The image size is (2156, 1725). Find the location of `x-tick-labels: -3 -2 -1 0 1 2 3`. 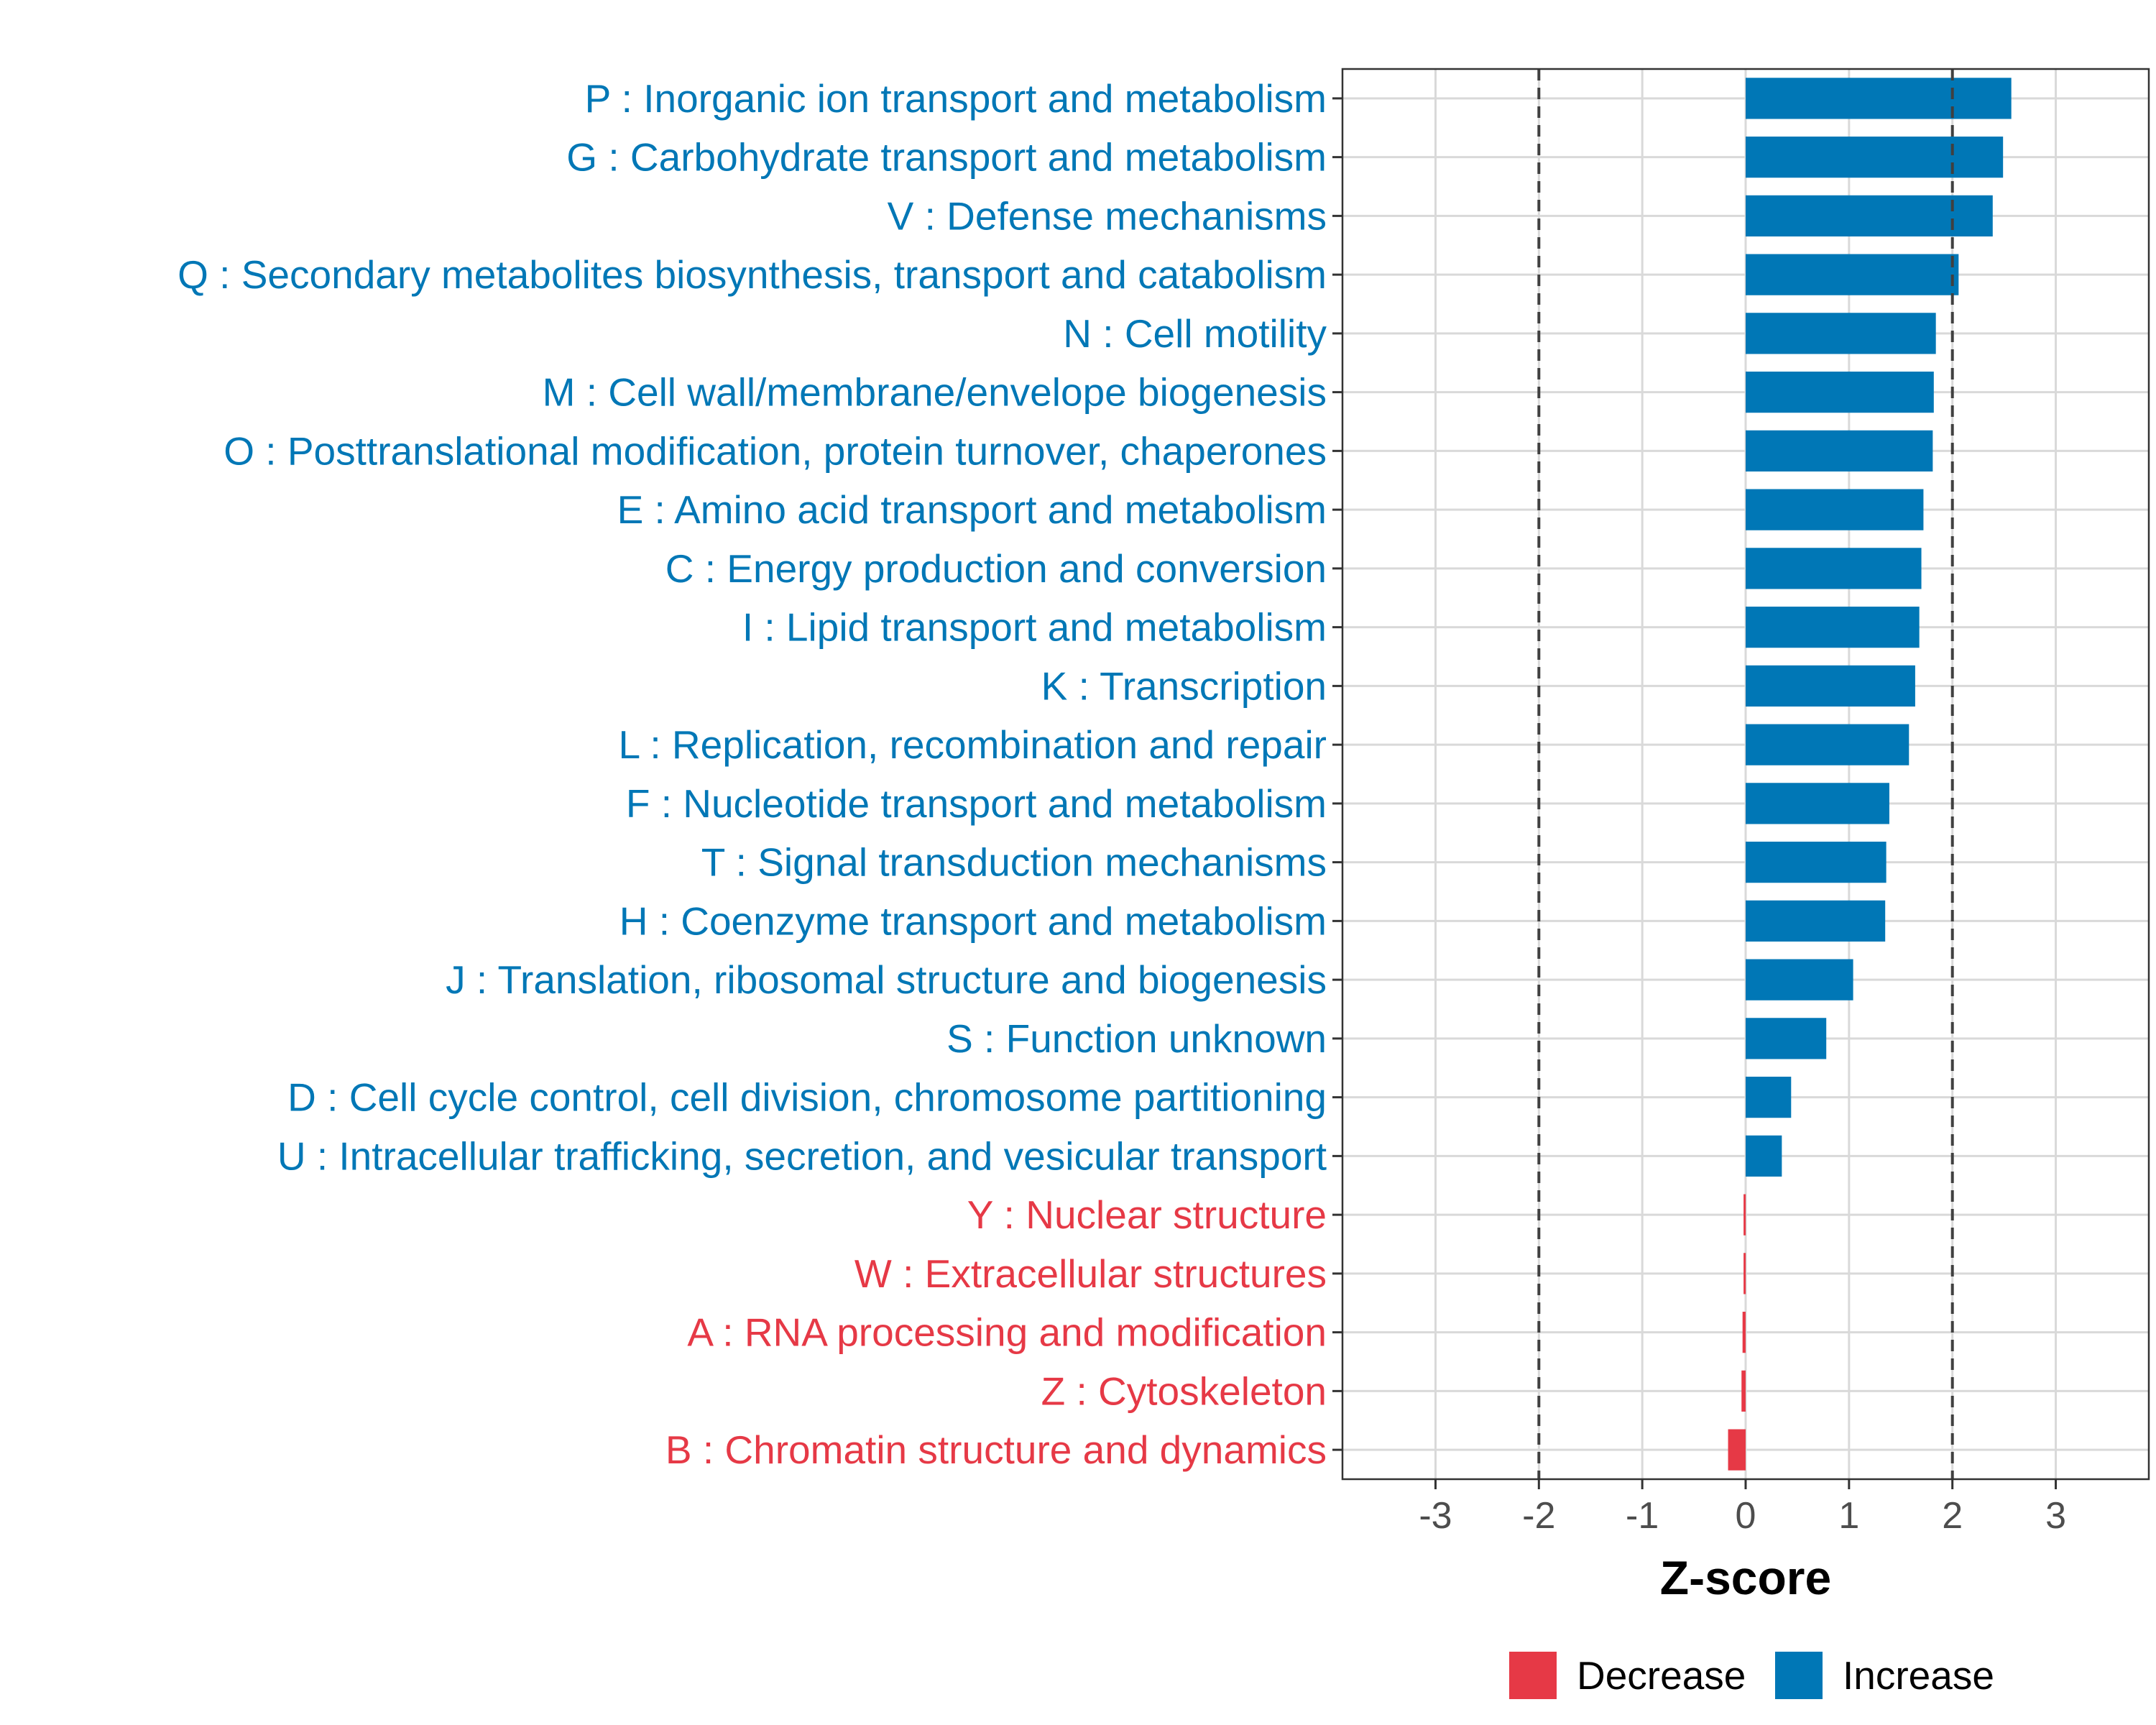

x-tick-labels: -3 -2 -1 0 1 2 3 is located at coordinates (1743, 1516).